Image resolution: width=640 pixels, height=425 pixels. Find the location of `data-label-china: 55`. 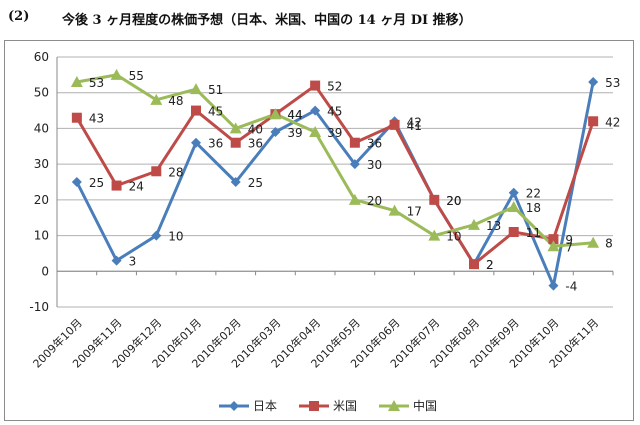

data-label-china: 55 is located at coordinates (136, 76).